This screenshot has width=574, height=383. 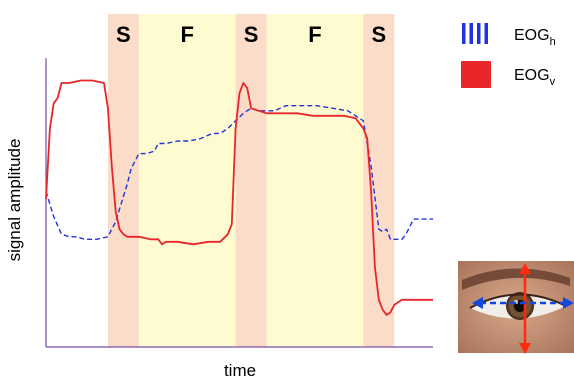 What do you see at coordinates (378, 34) in the screenshot?
I see `band-label-4: S` at bounding box center [378, 34].